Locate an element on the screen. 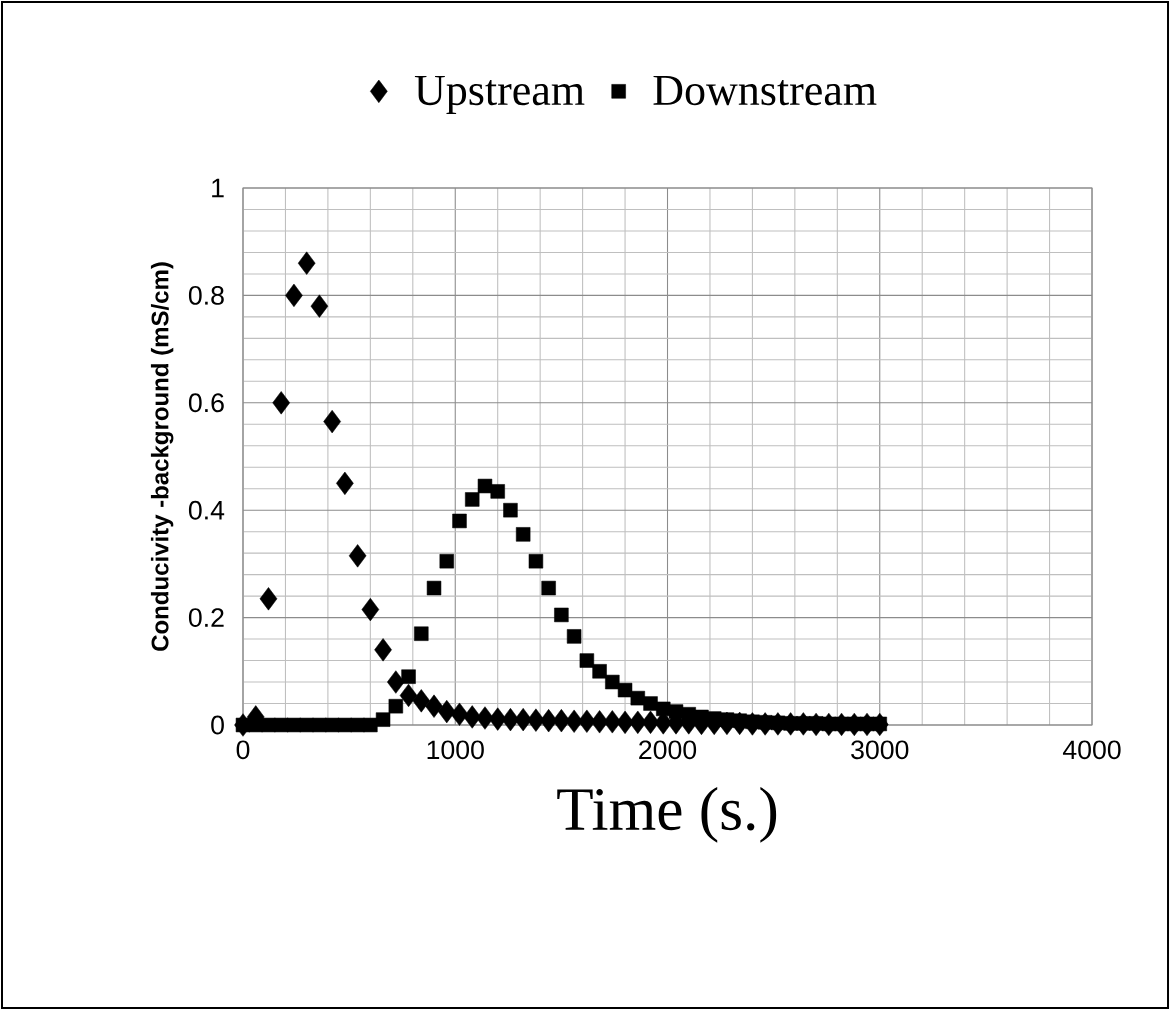 This screenshot has width=1170, height=1010. y-tick-label: 0.6 is located at coordinates (206, 403).